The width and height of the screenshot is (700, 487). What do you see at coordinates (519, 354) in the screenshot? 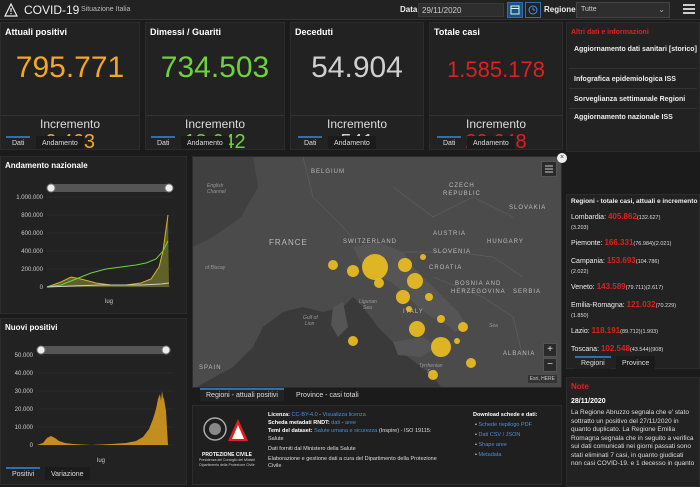
I see `map-label-albania: ALBANIA` at bounding box center [519, 354].